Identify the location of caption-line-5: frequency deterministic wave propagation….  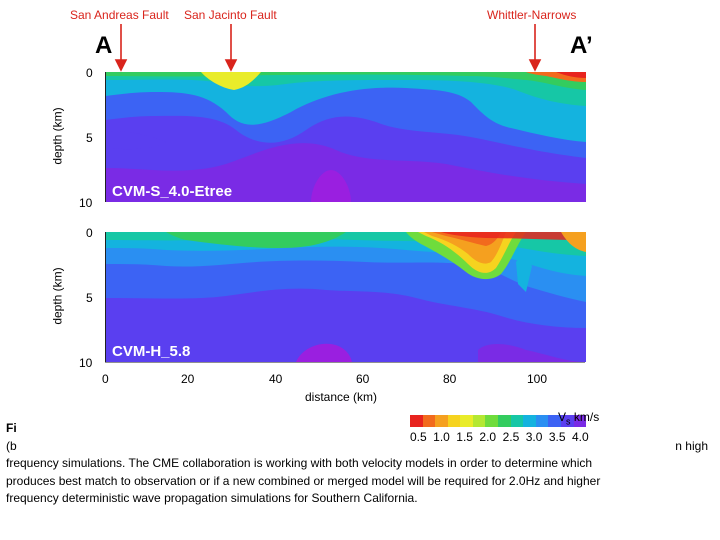
(212, 498).